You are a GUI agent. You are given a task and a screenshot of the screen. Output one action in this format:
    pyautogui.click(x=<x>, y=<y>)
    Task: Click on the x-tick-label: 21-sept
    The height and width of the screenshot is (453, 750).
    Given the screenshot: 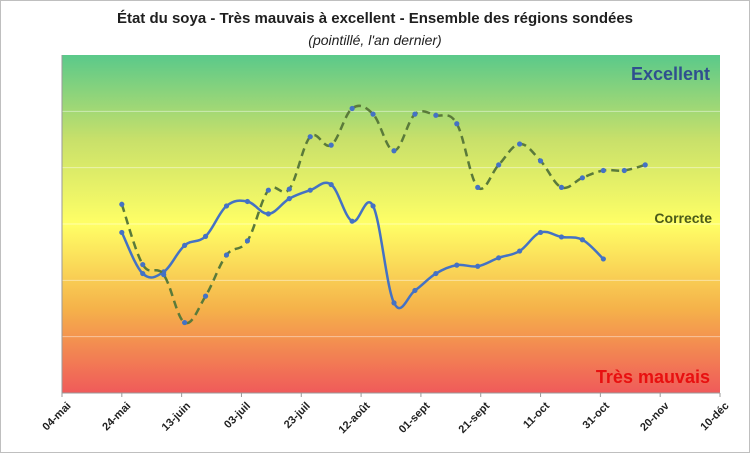 What is the action you would take?
    pyautogui.click(x=475, y=418)
    